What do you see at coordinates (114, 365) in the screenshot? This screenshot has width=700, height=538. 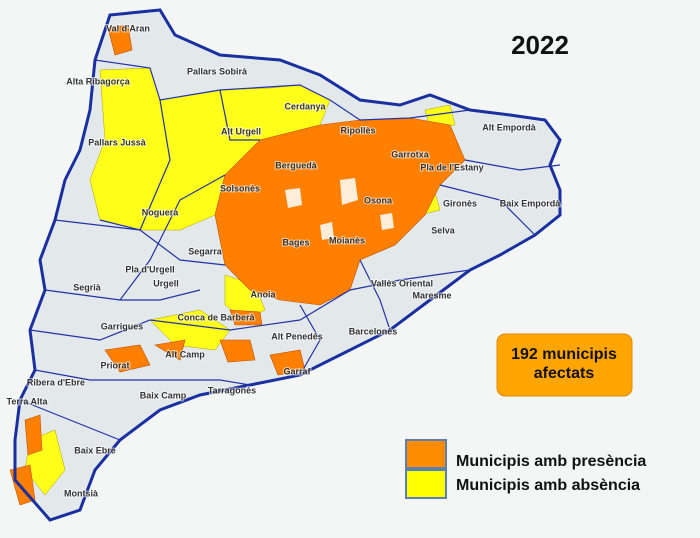 I see `region-label: Priorat` at bounding box center [114, 365].